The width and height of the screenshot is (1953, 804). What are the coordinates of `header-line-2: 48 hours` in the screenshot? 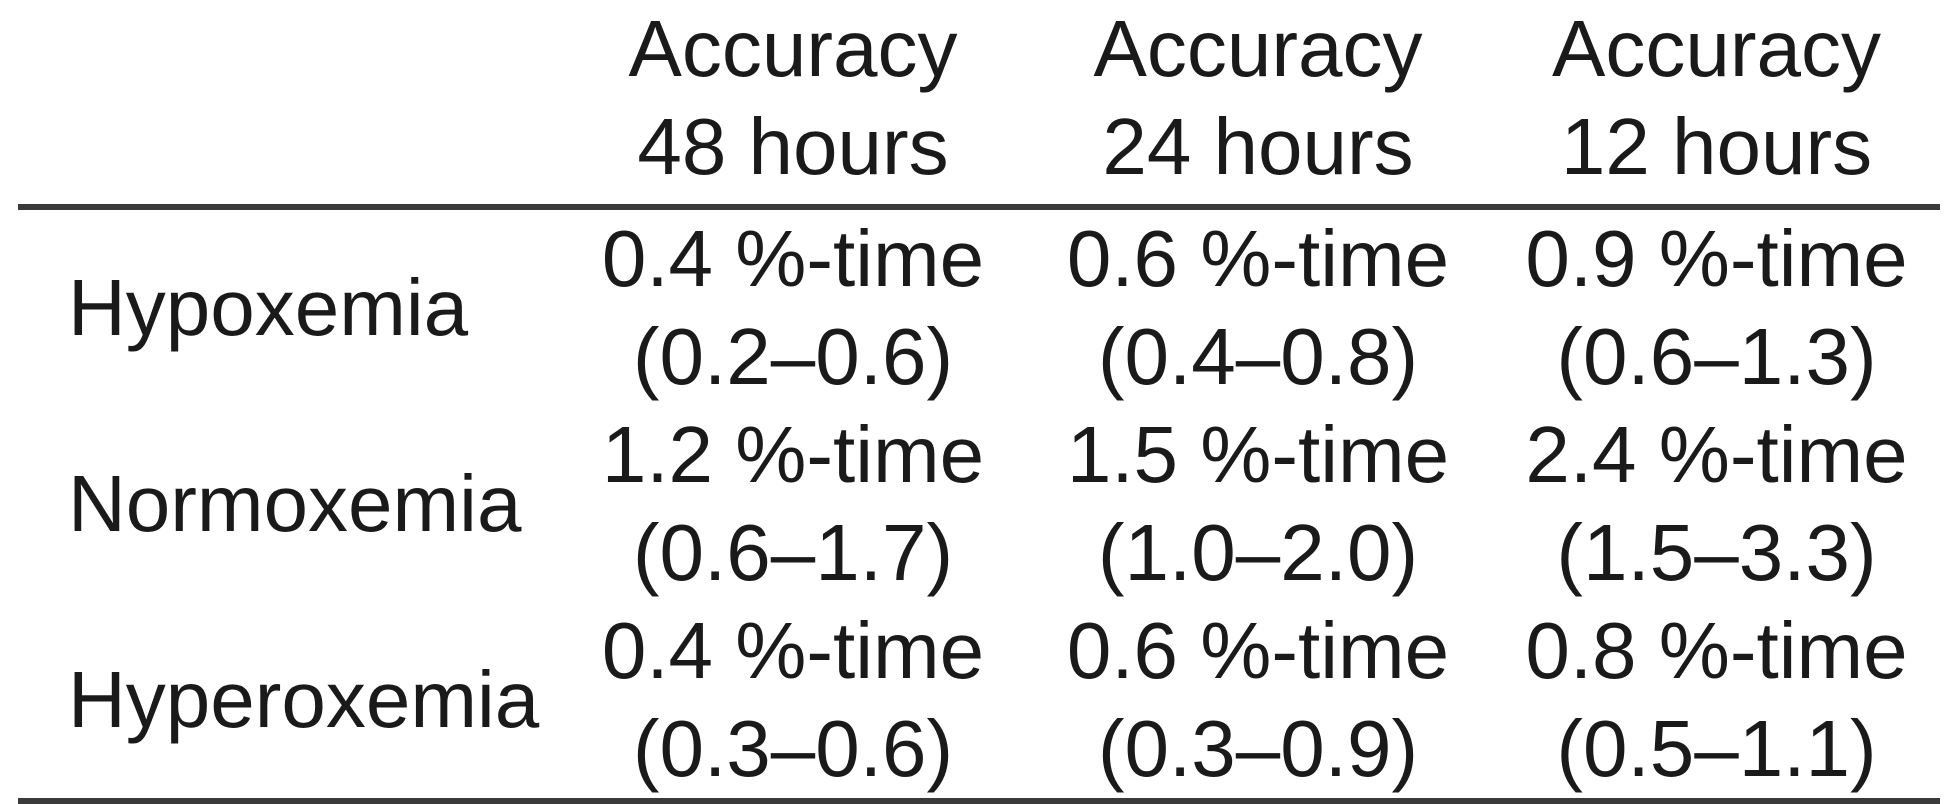 It's located at (793, 146).